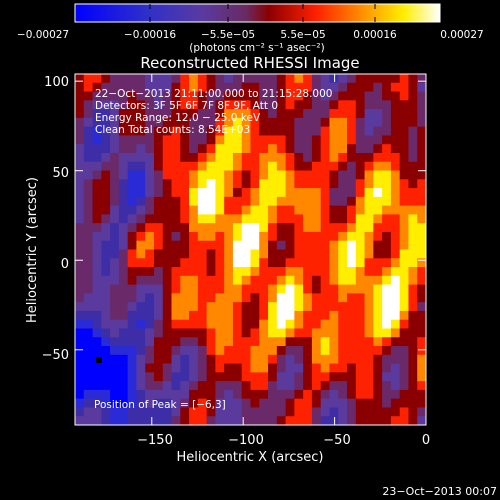 The width and height of the screenshot is (500, 500). I want to click on colorbar-tick-label: −0.00027, so click(43, 35).